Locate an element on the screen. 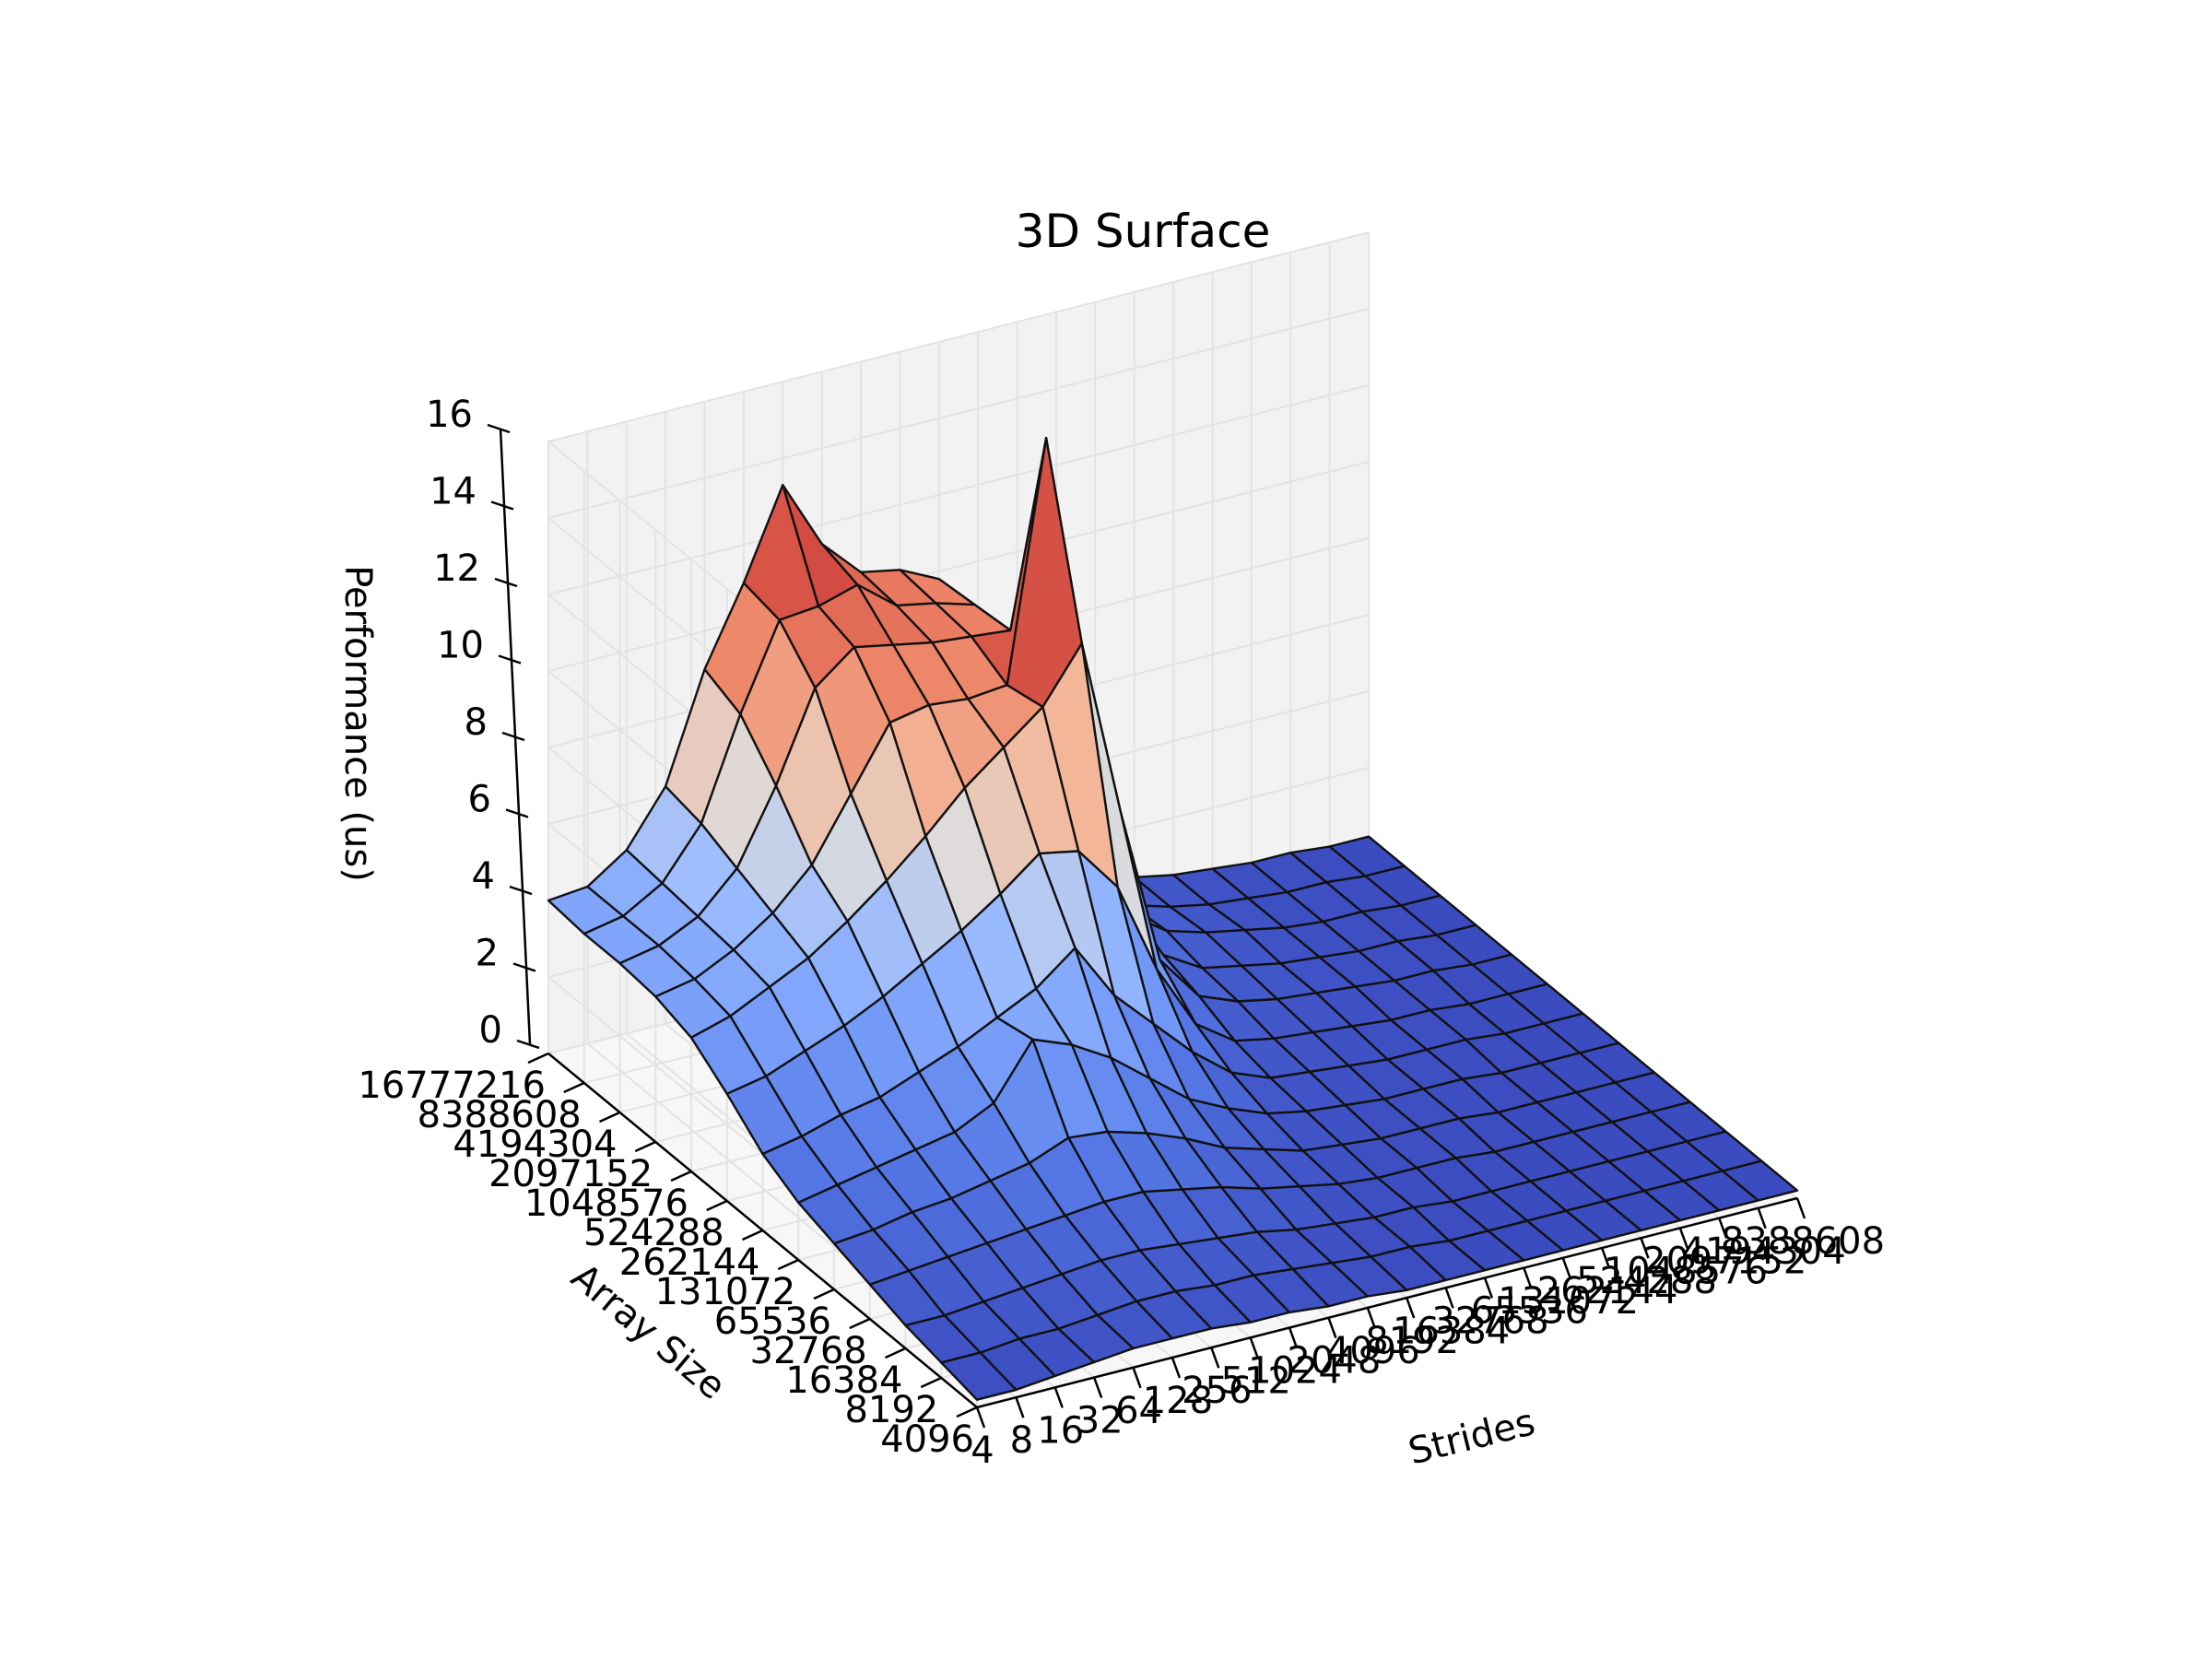  z-tick-label: 12 is located at coordinates (456, 568).